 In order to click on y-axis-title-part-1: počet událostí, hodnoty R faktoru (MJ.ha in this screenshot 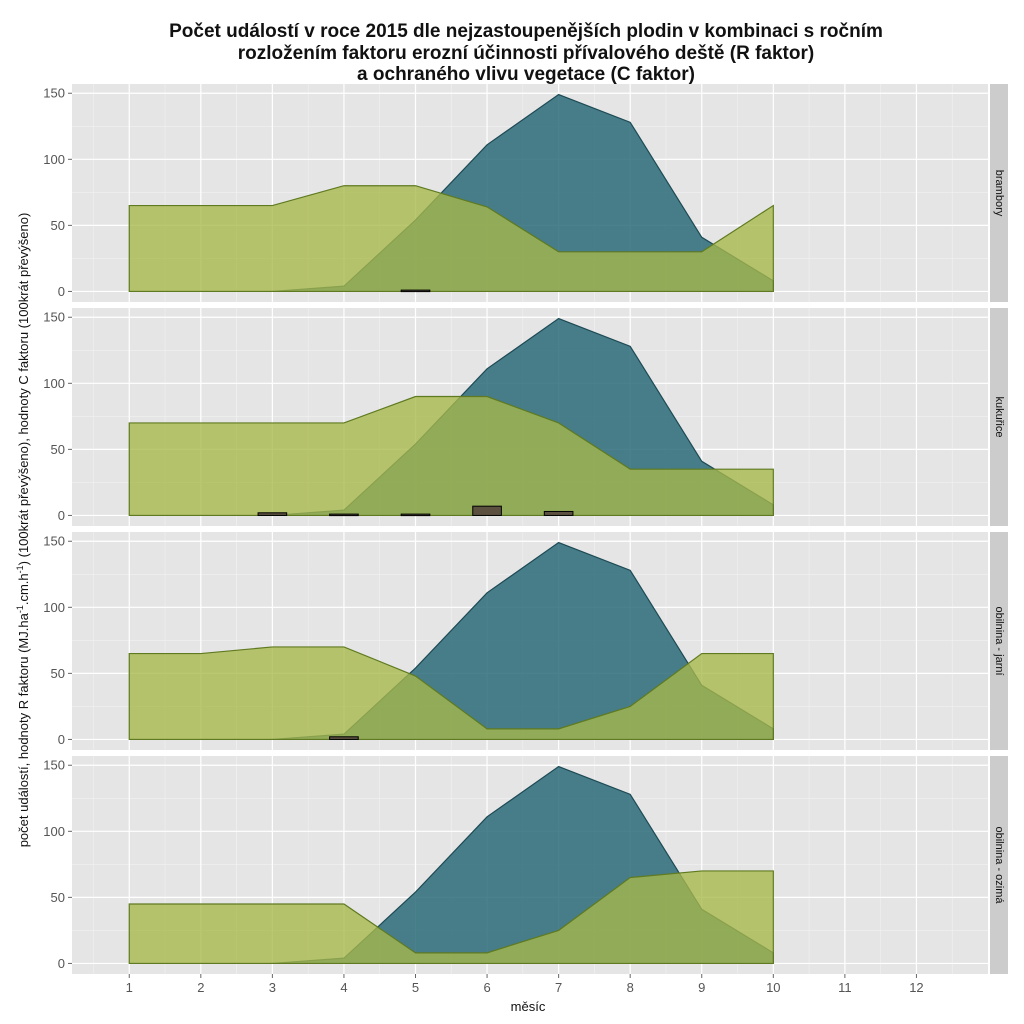, I will do `click(23, 729)`.